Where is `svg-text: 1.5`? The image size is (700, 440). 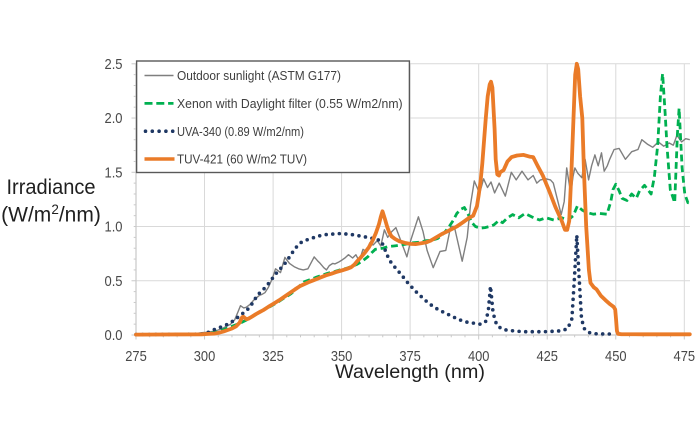
svg-text: 1.5 is located at coordinates (114, 172).